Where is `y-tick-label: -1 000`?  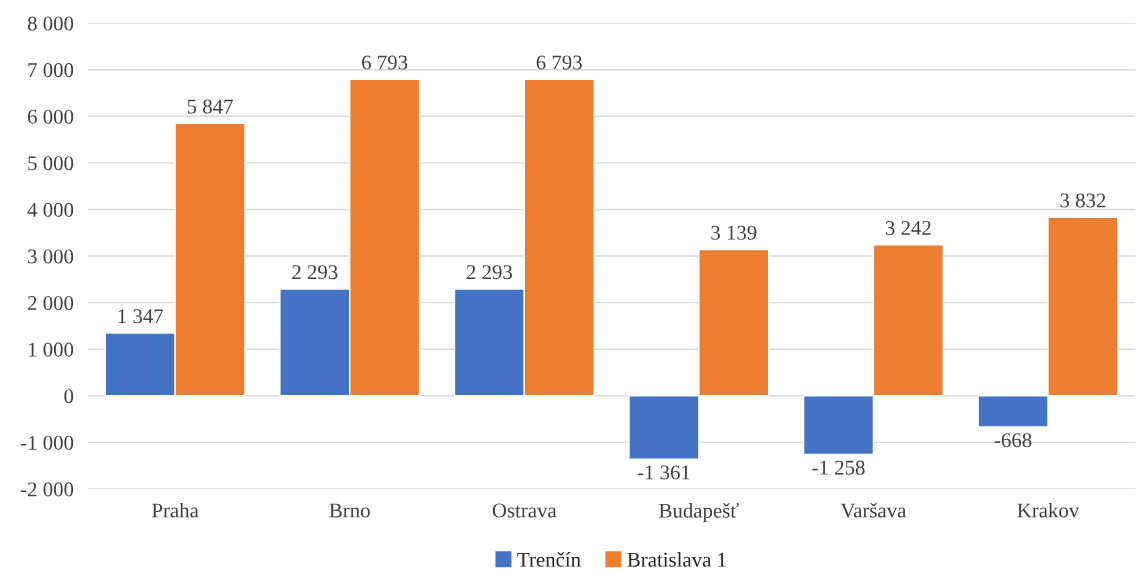 y-tick-label: -1 000 is located at coordinates (47, 442).